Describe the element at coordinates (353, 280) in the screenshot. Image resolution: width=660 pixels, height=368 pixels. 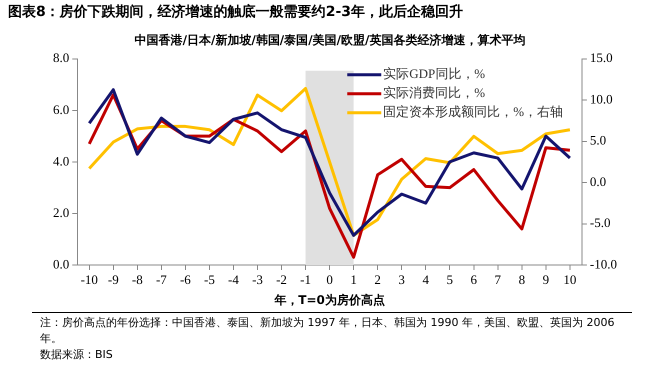
I see `x-tick-label: 1` at that location.